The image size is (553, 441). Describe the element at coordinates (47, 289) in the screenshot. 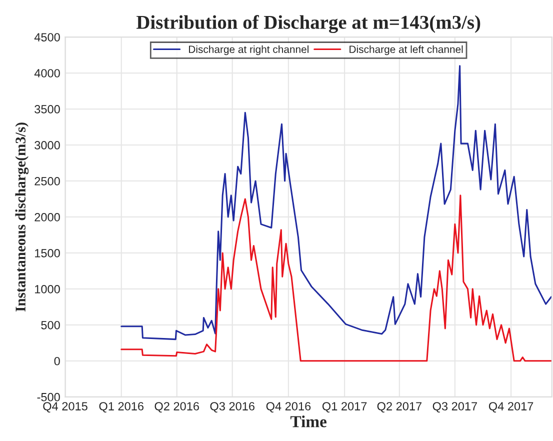

I see `y-tick-label: 1000` at that location.